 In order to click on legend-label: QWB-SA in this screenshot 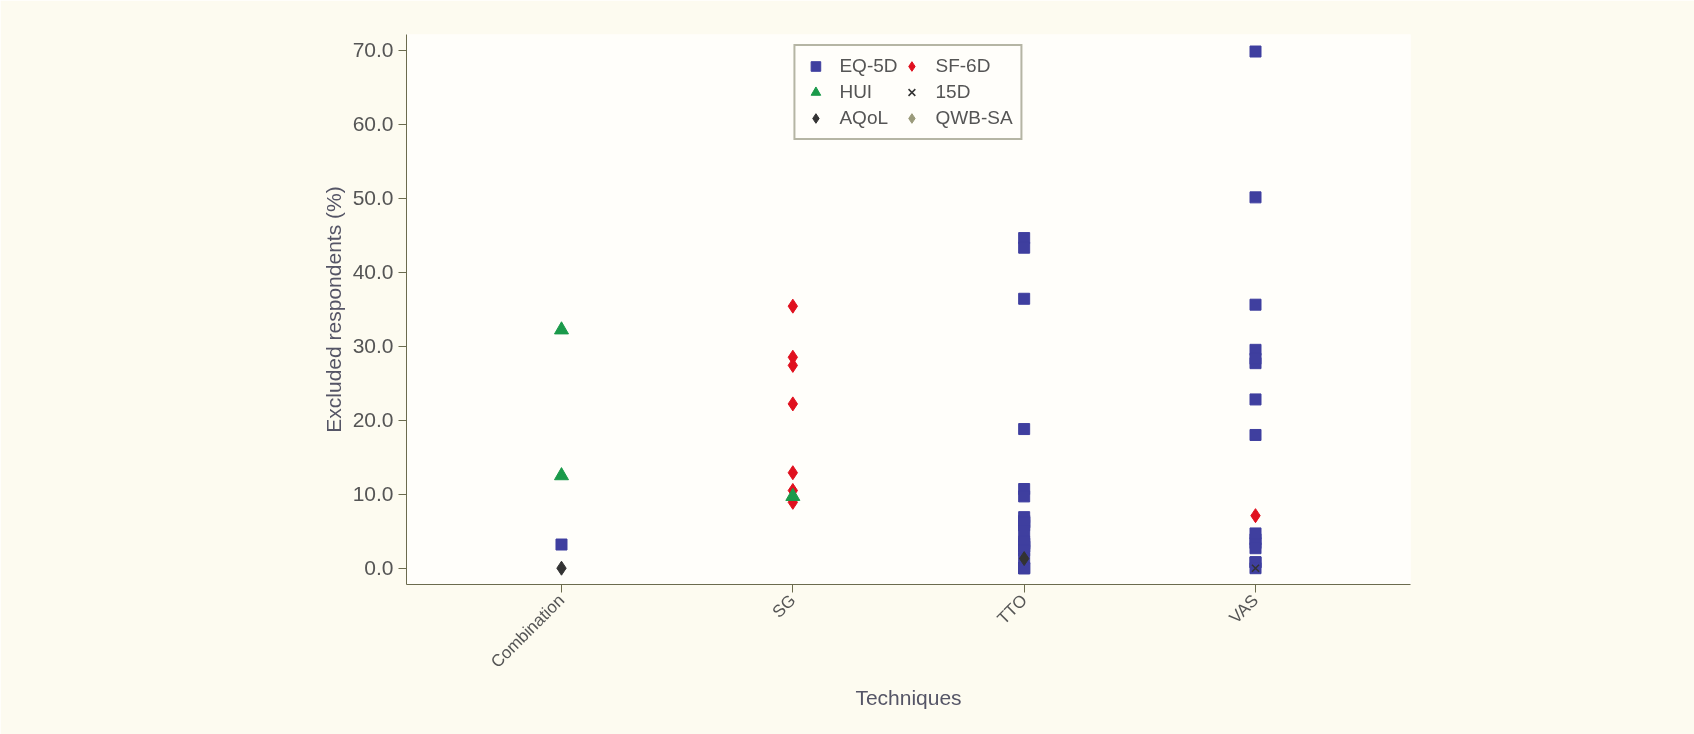, I will do `click(974, 118)`.